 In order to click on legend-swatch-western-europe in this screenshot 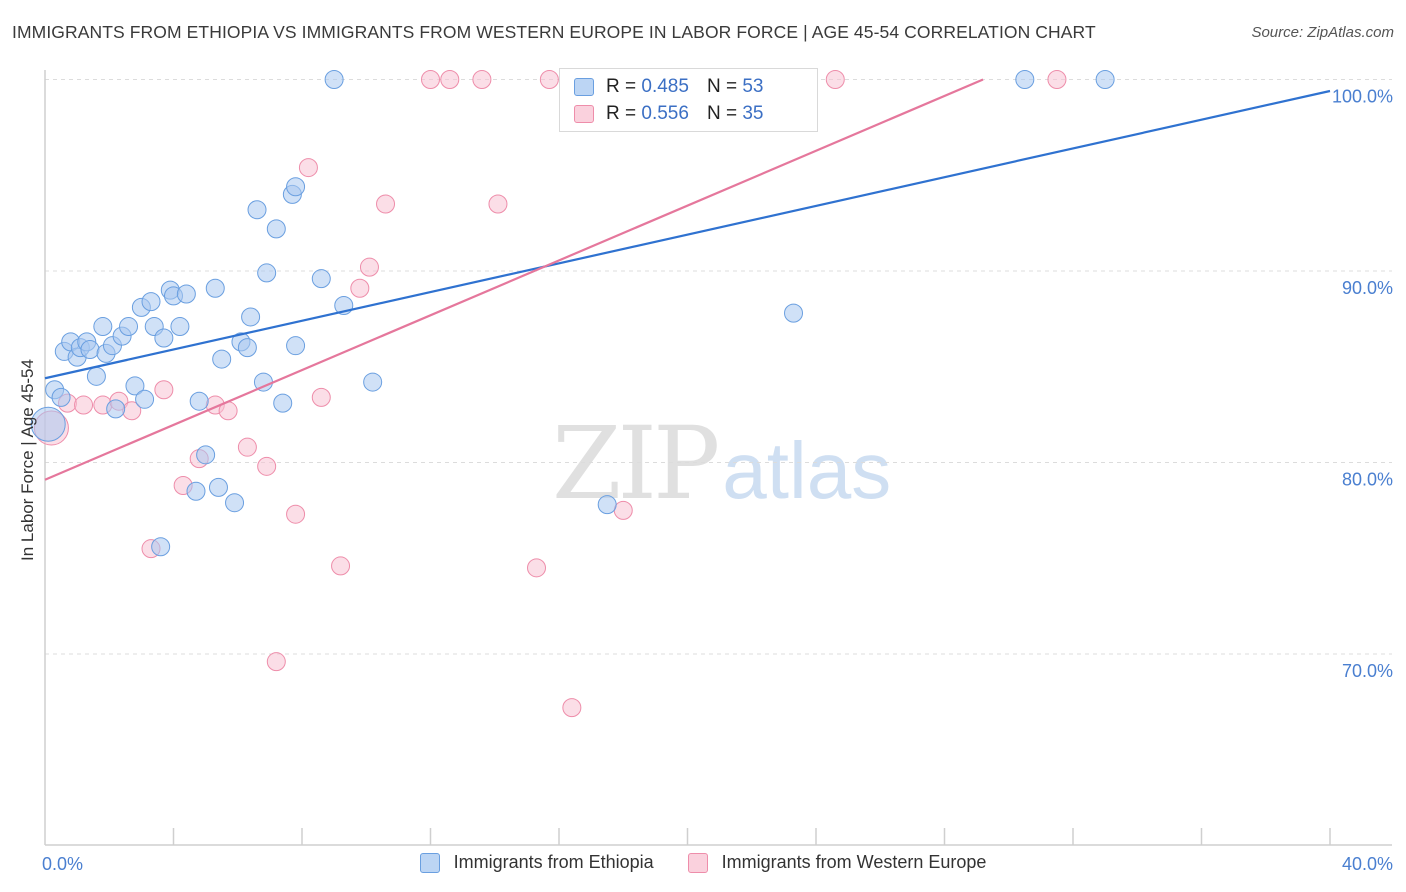, I will do `click(697, 862)`.